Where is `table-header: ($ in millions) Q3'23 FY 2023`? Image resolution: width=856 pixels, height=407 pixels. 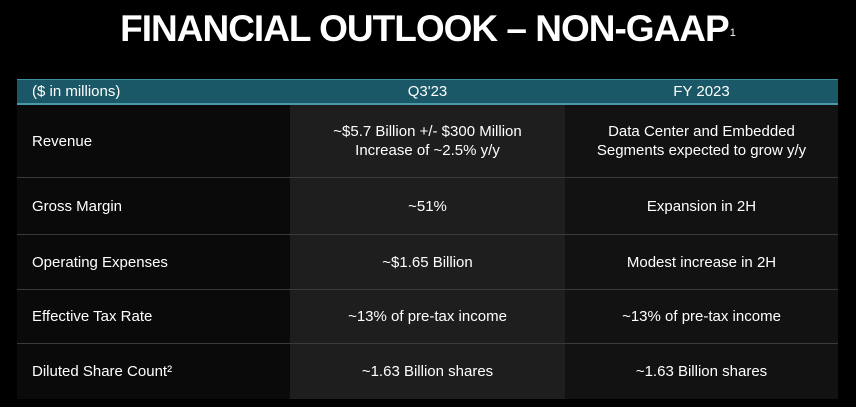 table-header: ($ in millions) Q3'23 FY 2023 is located at coordinates (427, 92).